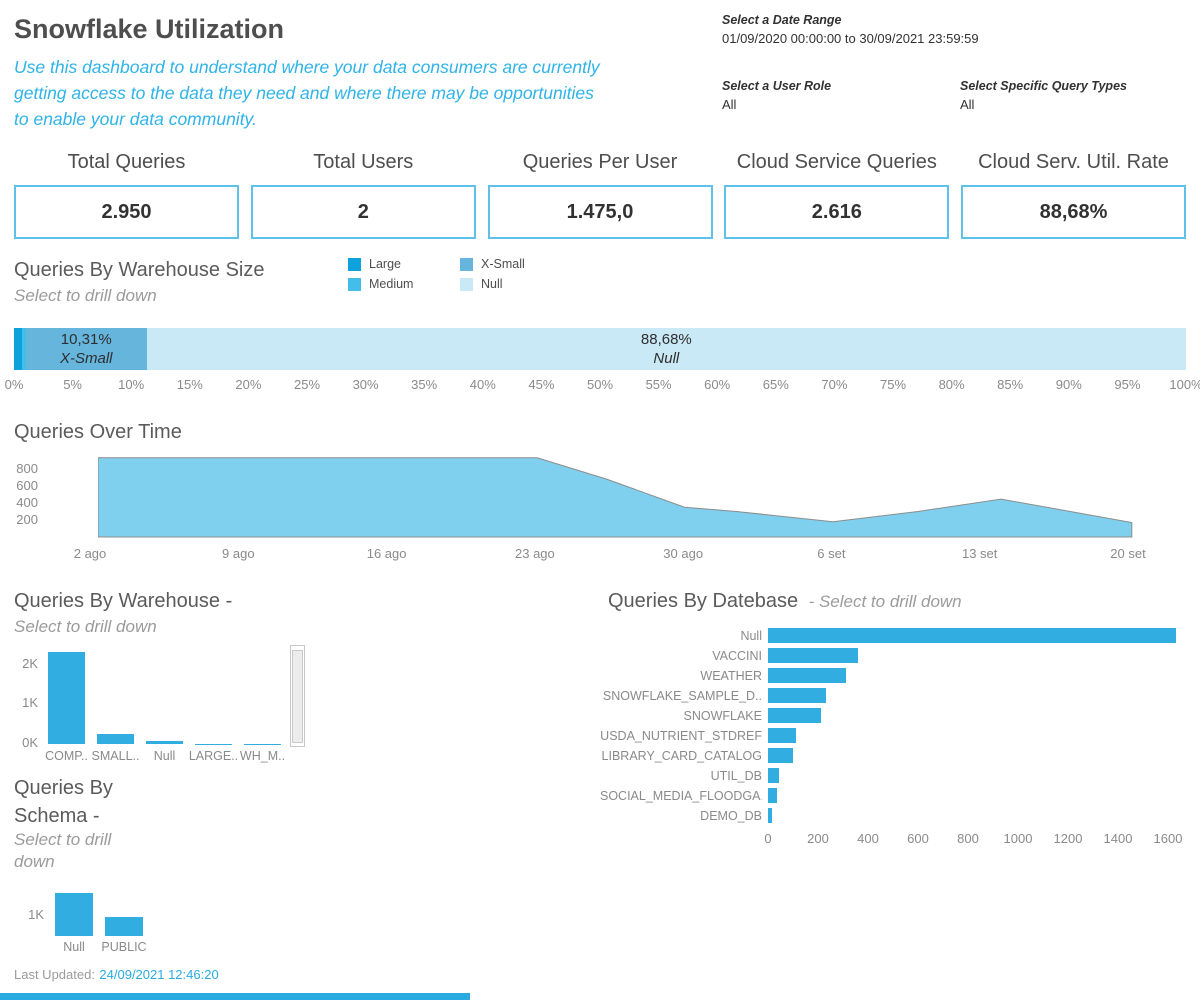 The height and width of the screenshot is (1000, 1200). What do you see at coordinates (751, 636) in the screenshot?
I see `hbar-label: Null` at bounding box center [751, 636].